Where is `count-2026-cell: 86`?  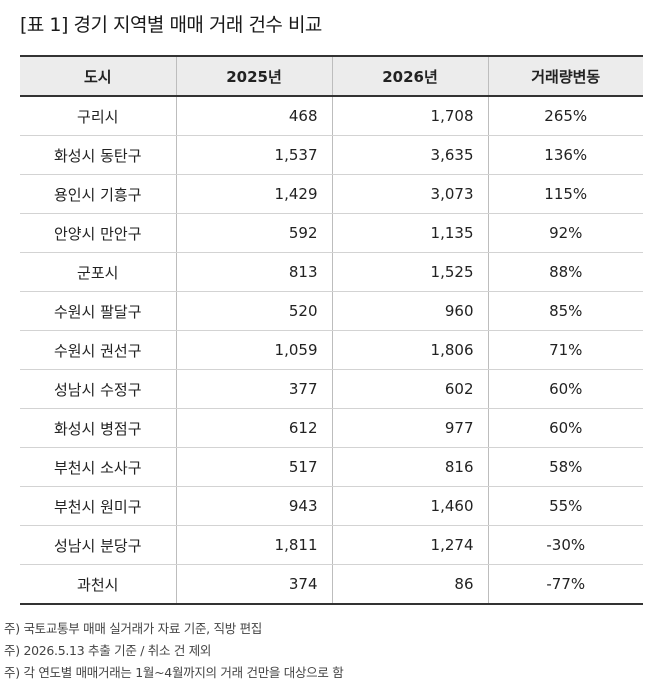
count-2026-cell: 86 is located at coordinates (409, 584).